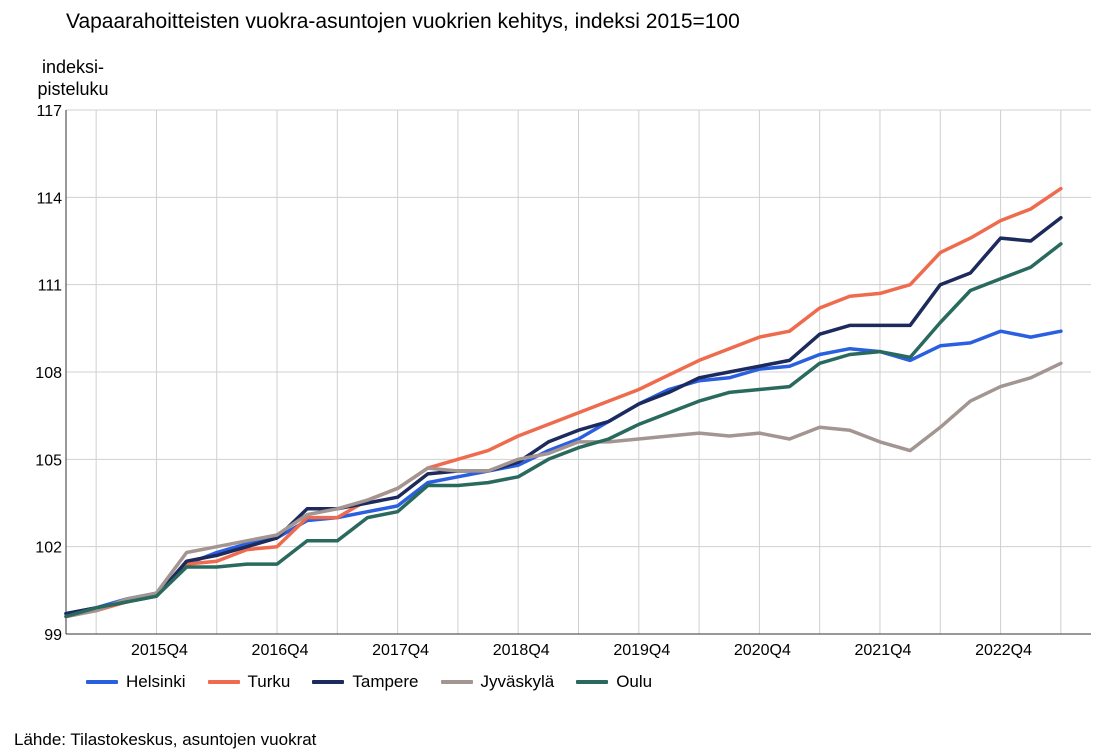 Image resolution: width=1116 pixels, height=754 pixels. What do you see at coordinates (156, 681) in the screenshot?
I see `legend-label: Helsinki` at bounding box center [156, 681].